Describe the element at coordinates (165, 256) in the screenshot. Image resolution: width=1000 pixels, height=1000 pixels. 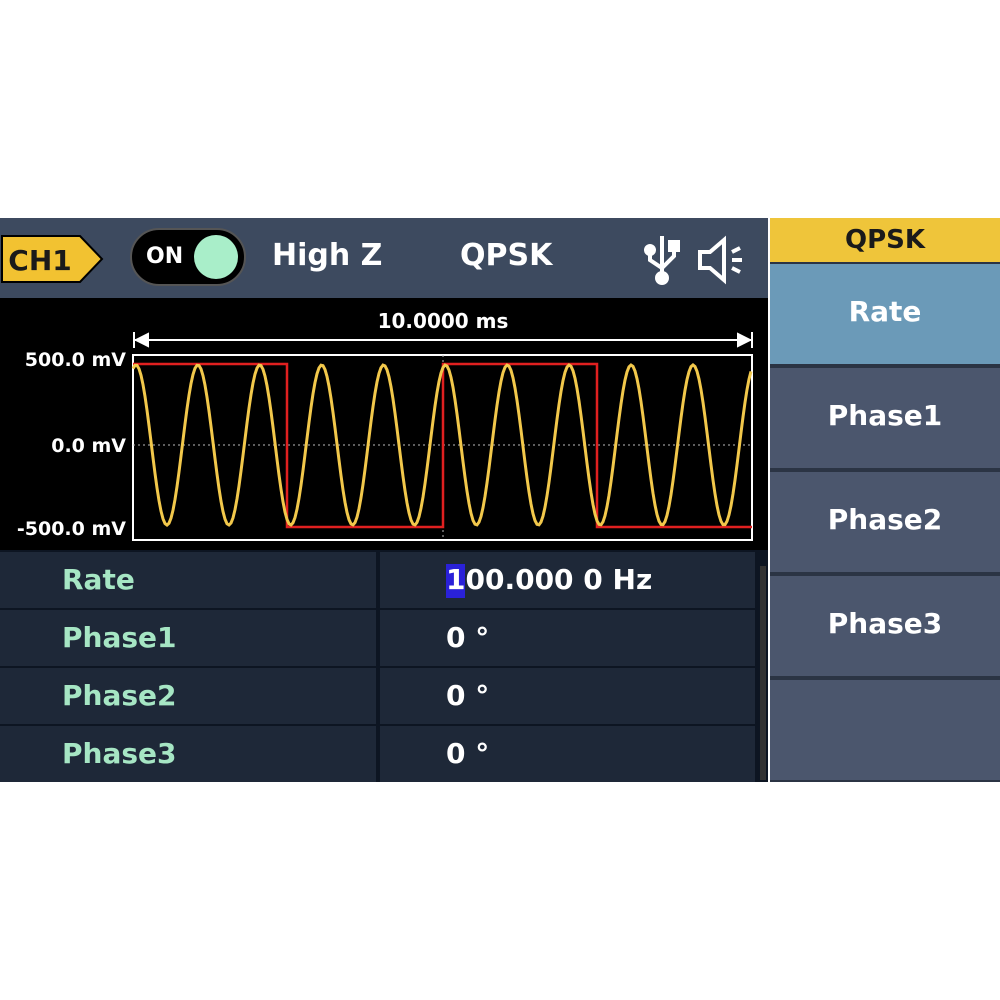
I see `output-state: ON` at that location.